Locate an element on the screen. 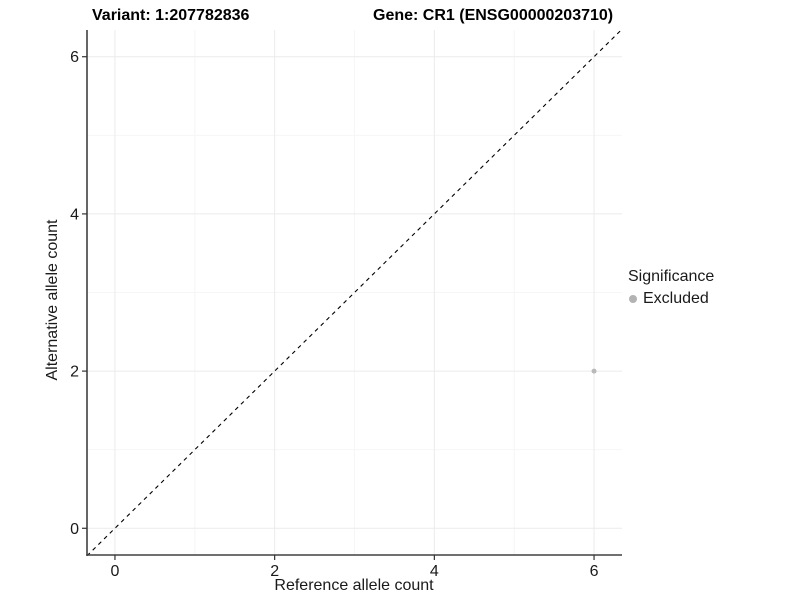 This screenshot has height=600, width=800. y-tick-label: 2 is located at coordinates (74, 372).